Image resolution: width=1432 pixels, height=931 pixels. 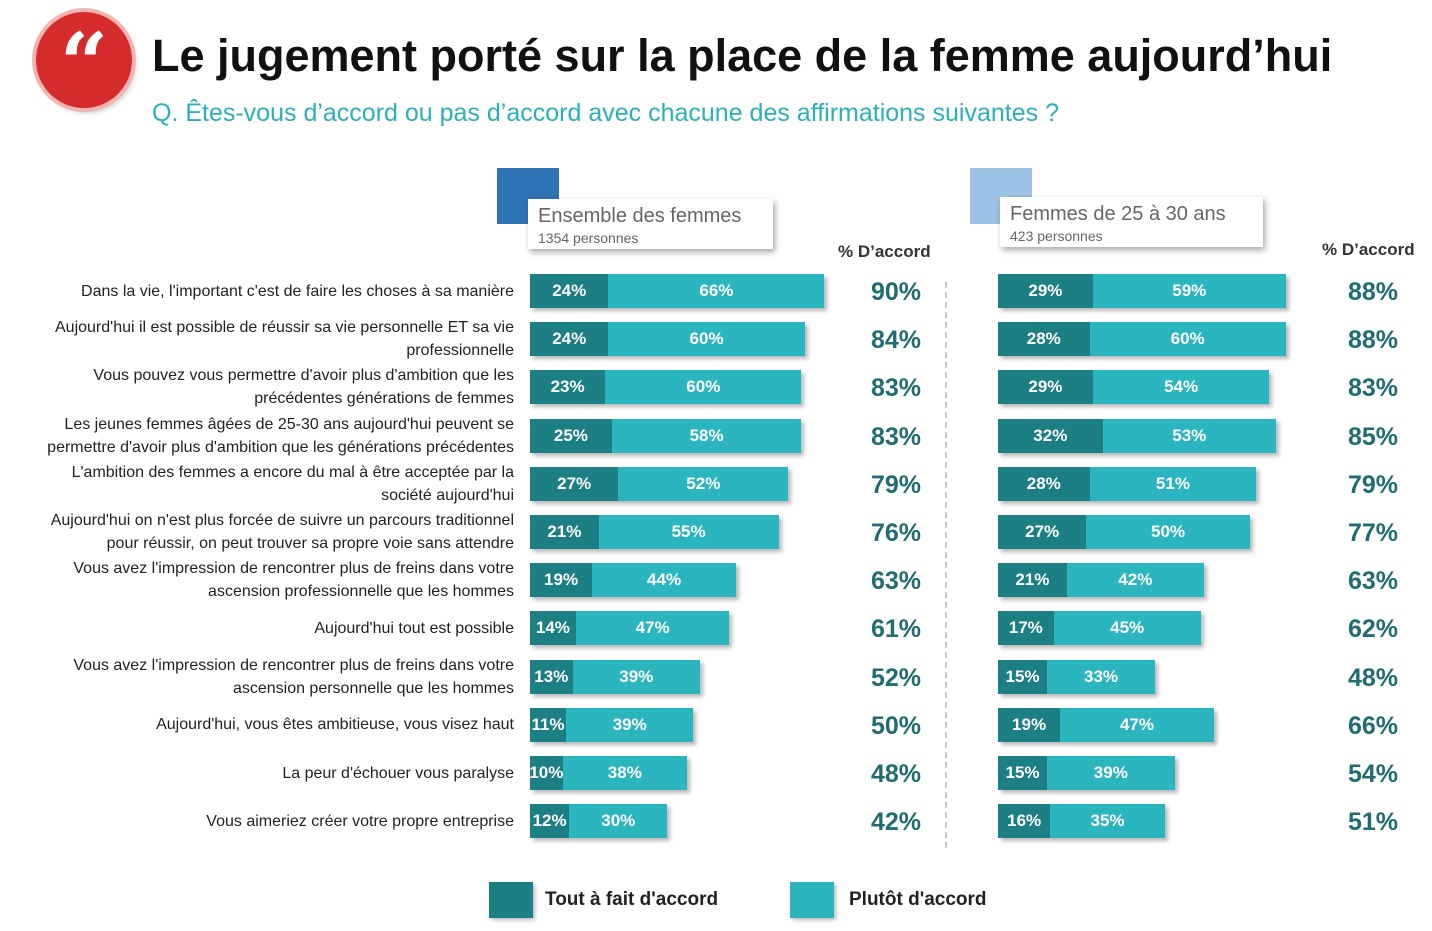 I want to click on row-label: La peur d'échouer vous paralyse, so click(x=257, y=773).